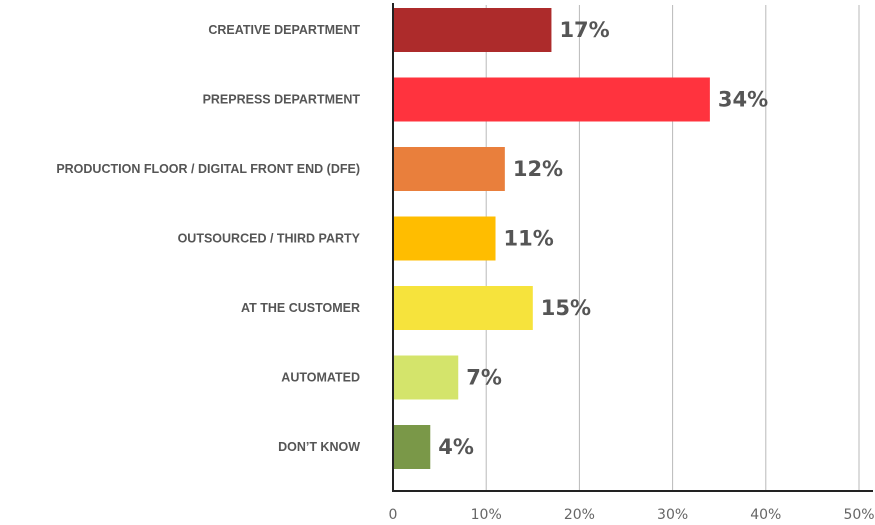  I want to click on category-label-2: PREPRESS DEPARTMENT, so click(282, 100).